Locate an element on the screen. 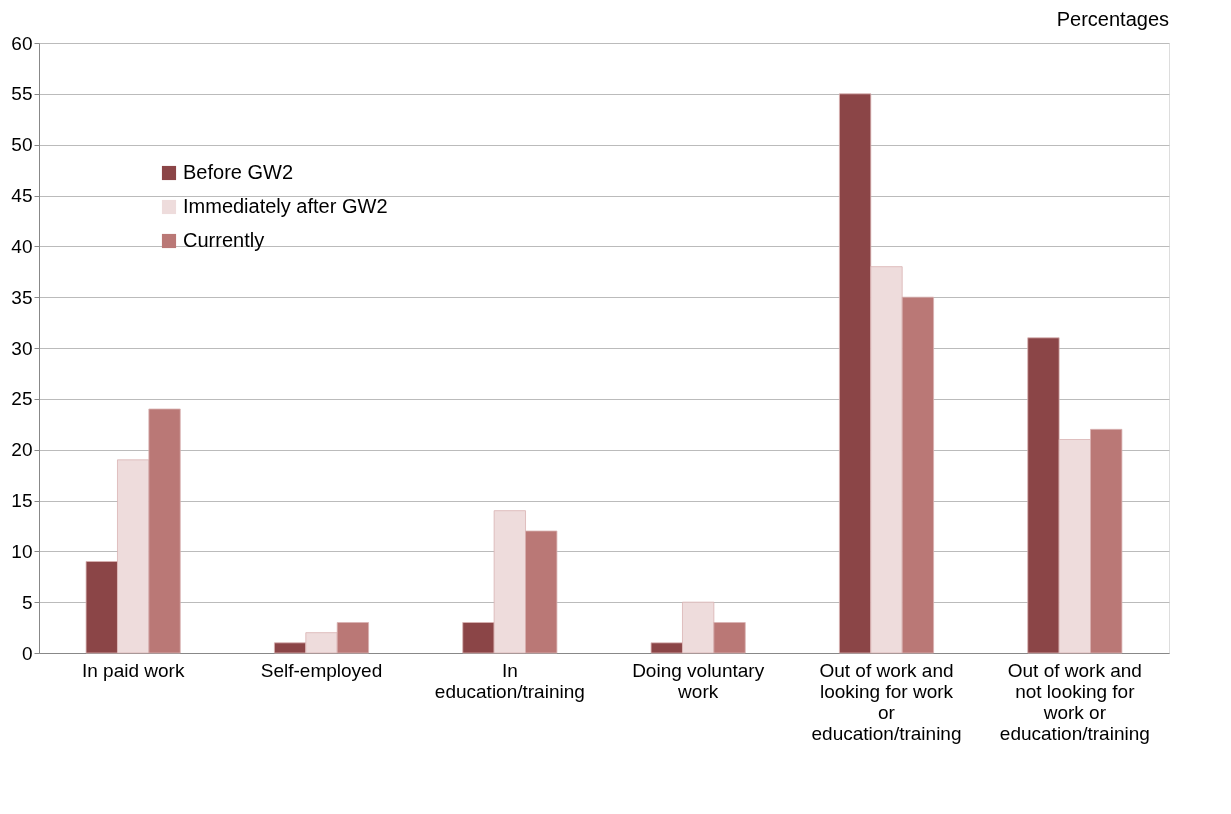 The height and width of the screenshot is (814, 1231). y-tick-label: 55 is located at coordinates (22, 94).